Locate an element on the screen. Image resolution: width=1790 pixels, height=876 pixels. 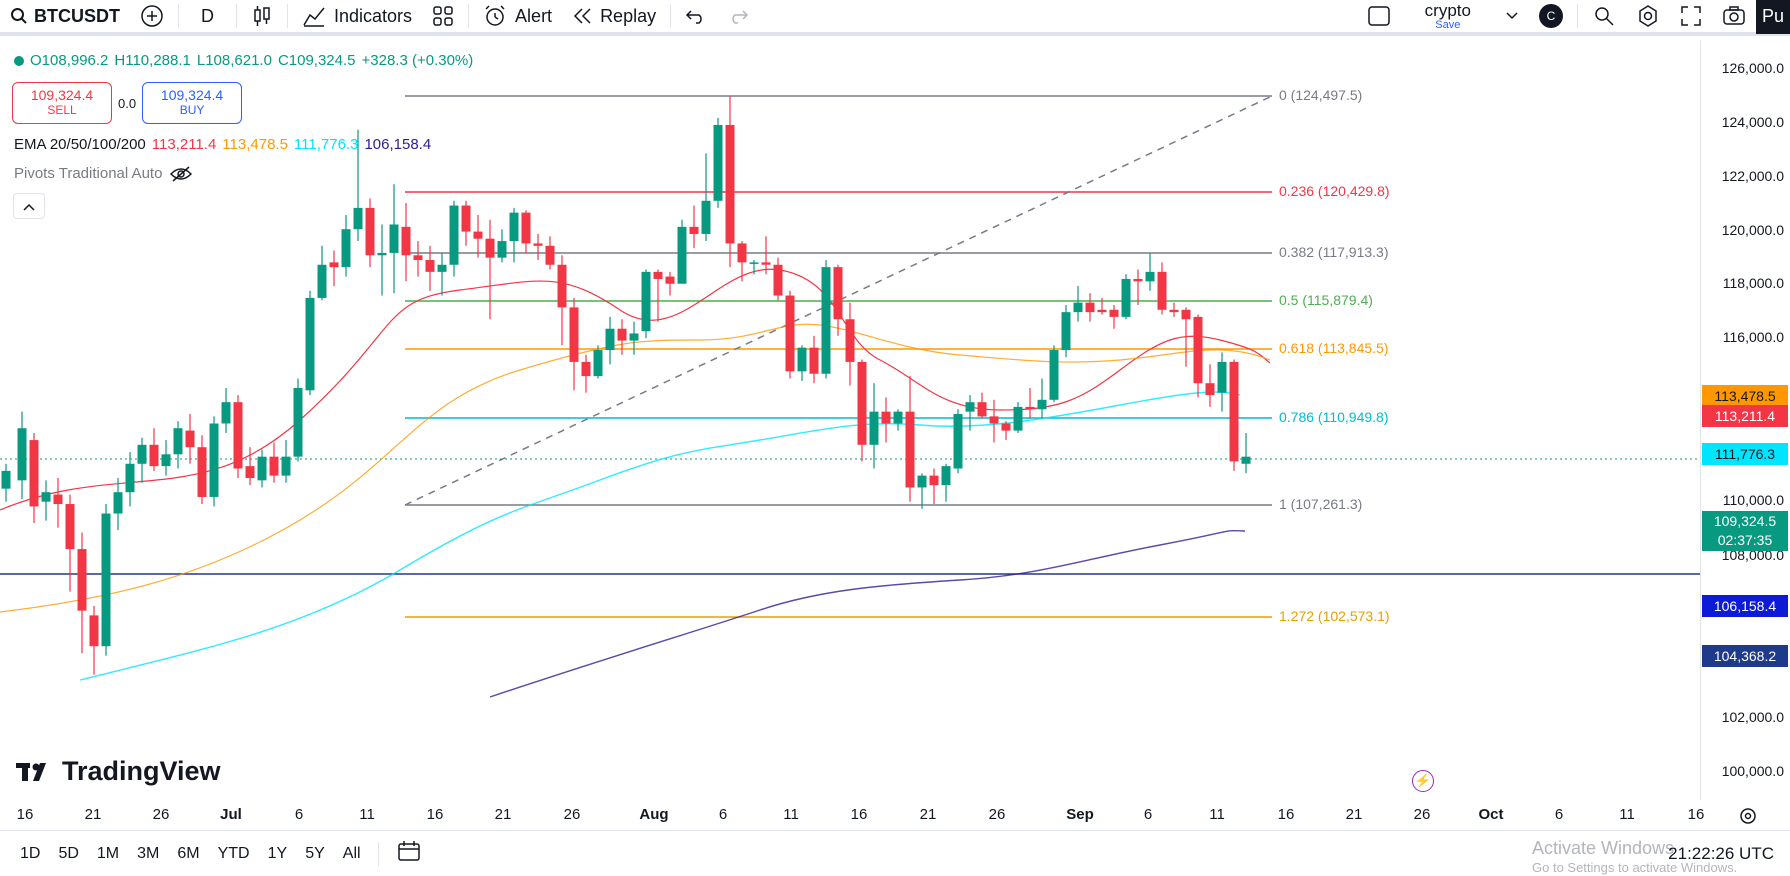
templates-button is located at coordinates (443, 17).